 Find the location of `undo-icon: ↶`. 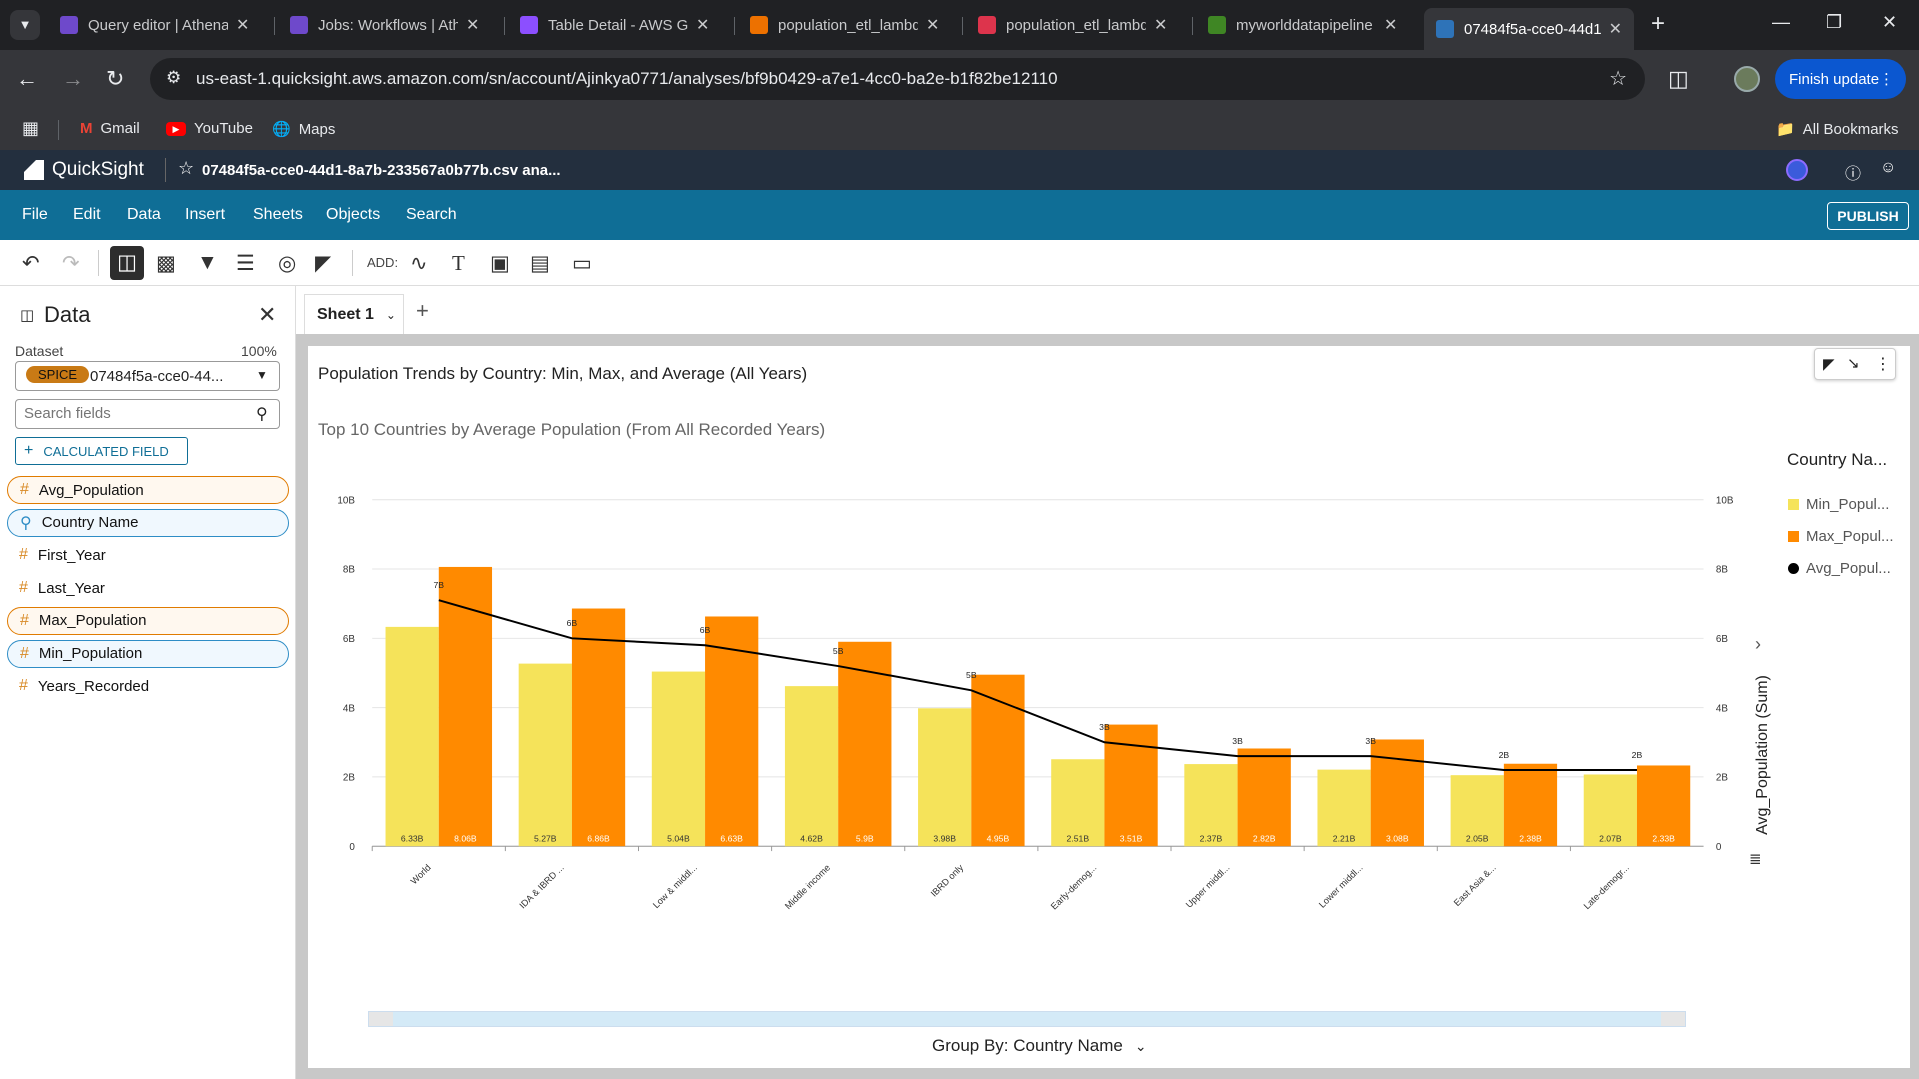

undo-icon: ↶ is located at coordinates (31, 263).